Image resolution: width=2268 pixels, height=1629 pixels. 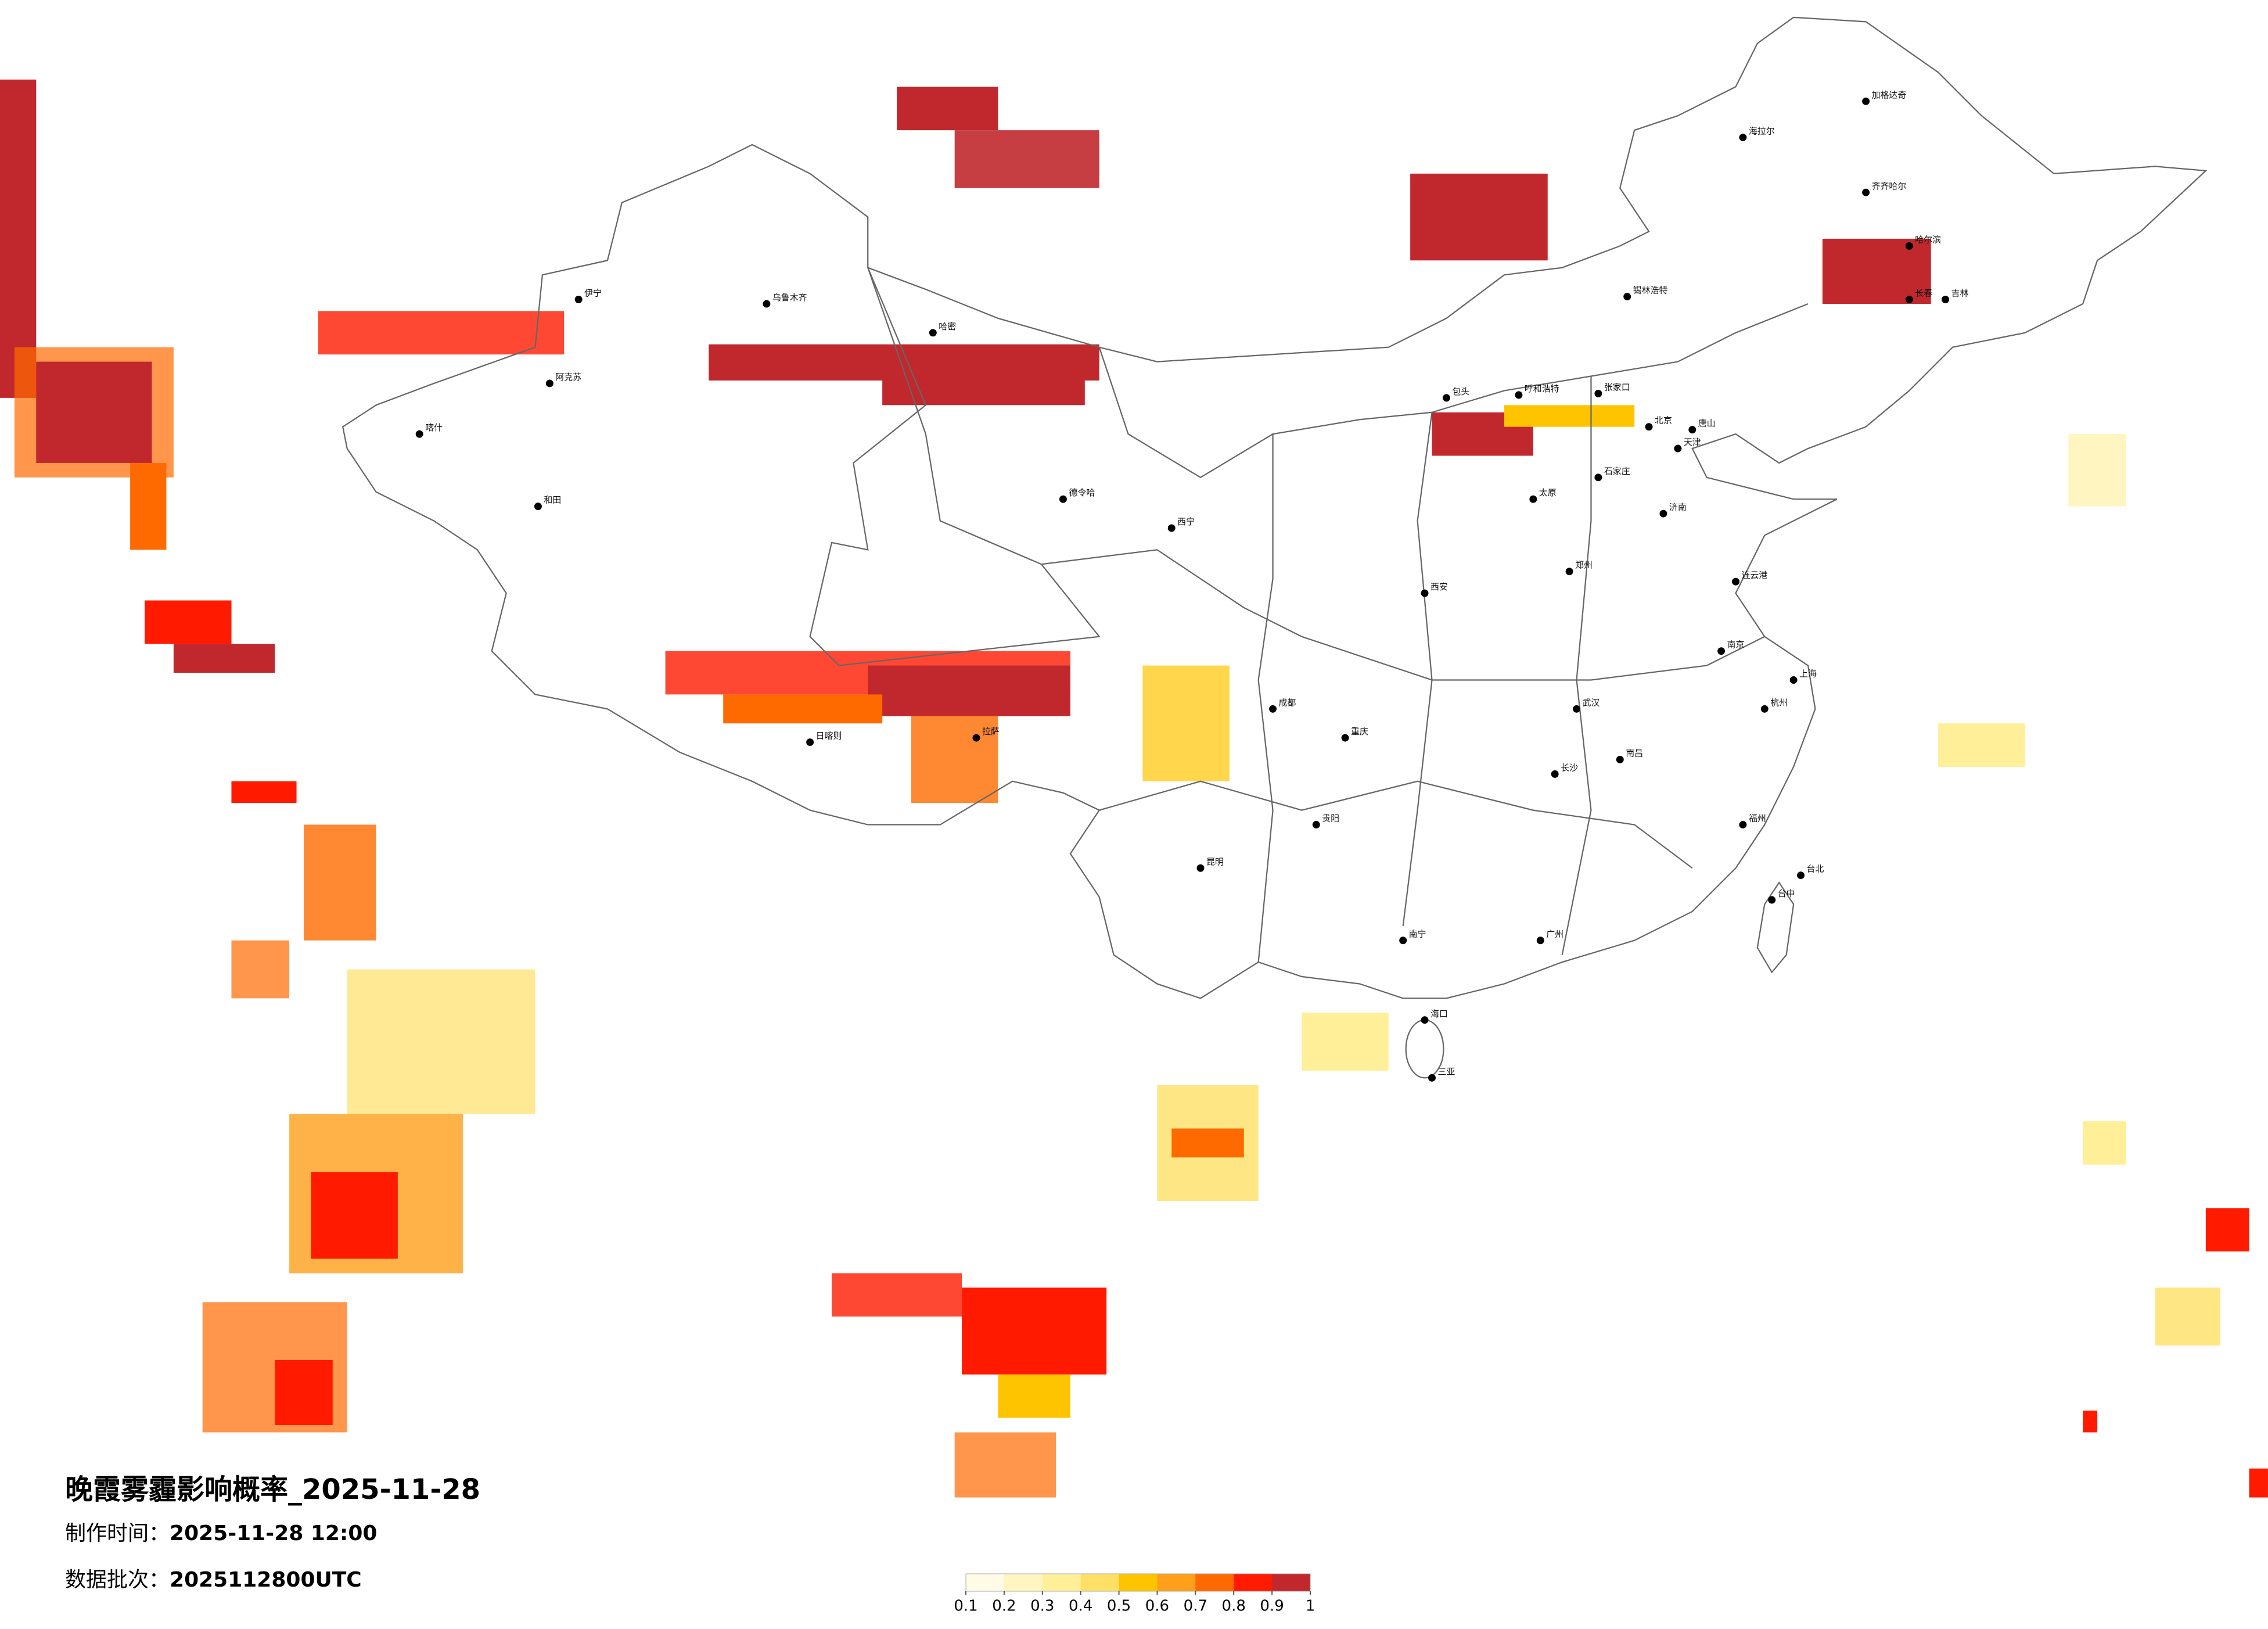 I want to click on made-time: 2025-11-28 12:00, so click(x=273, y=1533).